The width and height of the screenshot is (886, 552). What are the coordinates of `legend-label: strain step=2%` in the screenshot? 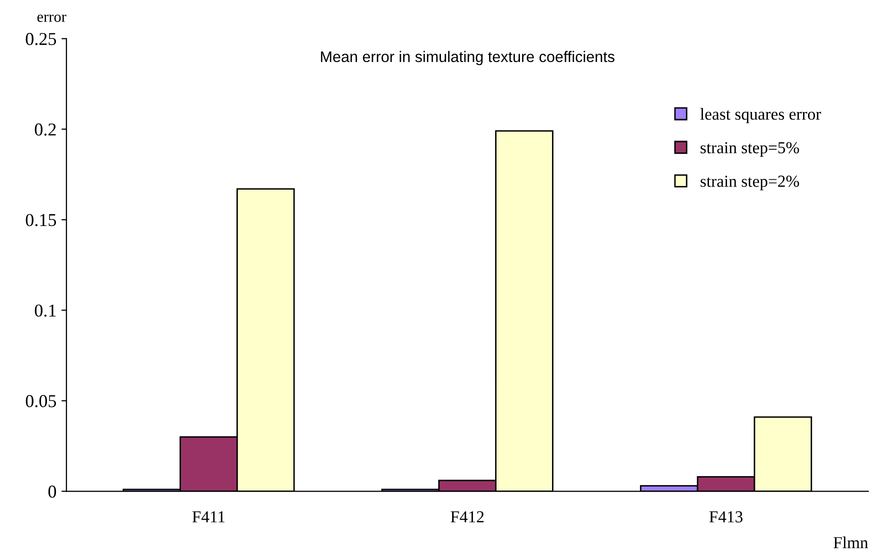 It's located at (750, 183).